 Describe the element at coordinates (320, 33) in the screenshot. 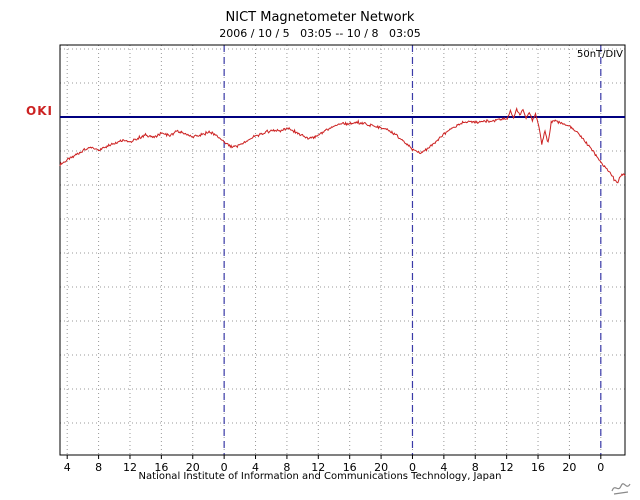

I see `date-range-subtitle: 2006 / 10 / 5 03:05 -- 10 / 8 03:05` at that location.